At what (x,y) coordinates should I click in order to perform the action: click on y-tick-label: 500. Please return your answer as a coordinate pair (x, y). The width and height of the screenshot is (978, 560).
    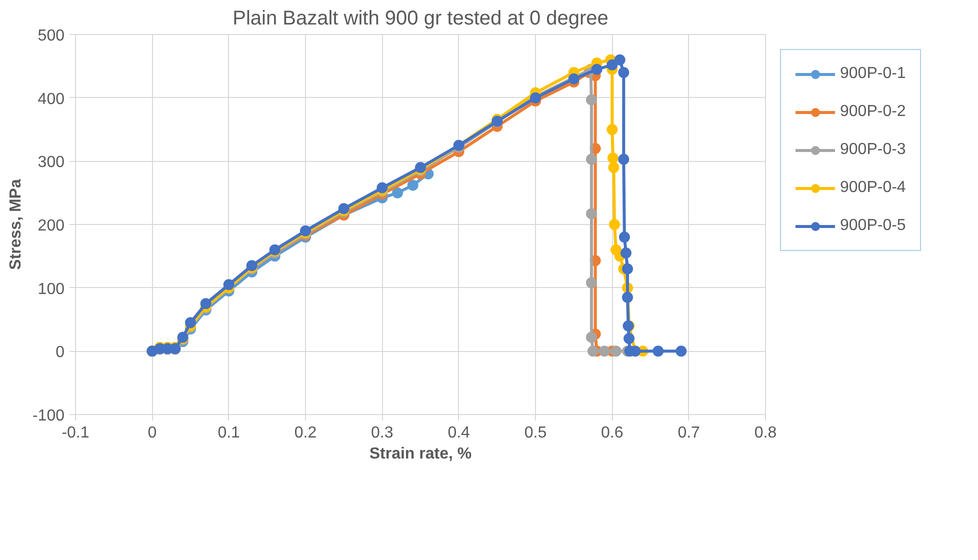
    Looking at the image, I should click on (51, 36).